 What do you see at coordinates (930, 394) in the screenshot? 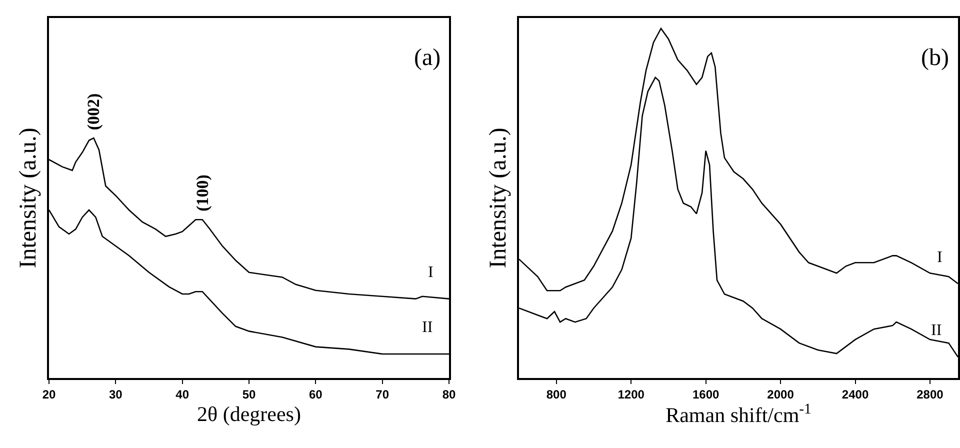
I see `x-tick-label: 2800` at bounding box center [930, 394].